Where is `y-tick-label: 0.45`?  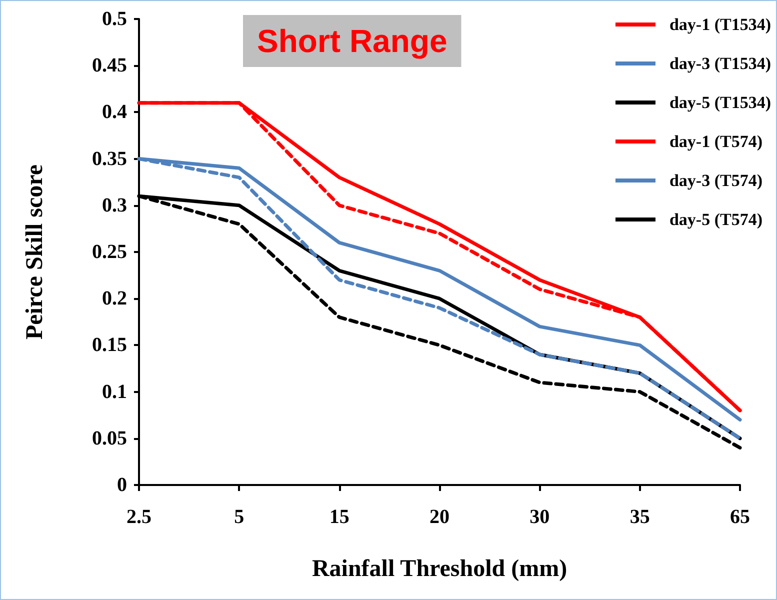 y-tick-label: 0.45 is located at coordinates (109, 65).